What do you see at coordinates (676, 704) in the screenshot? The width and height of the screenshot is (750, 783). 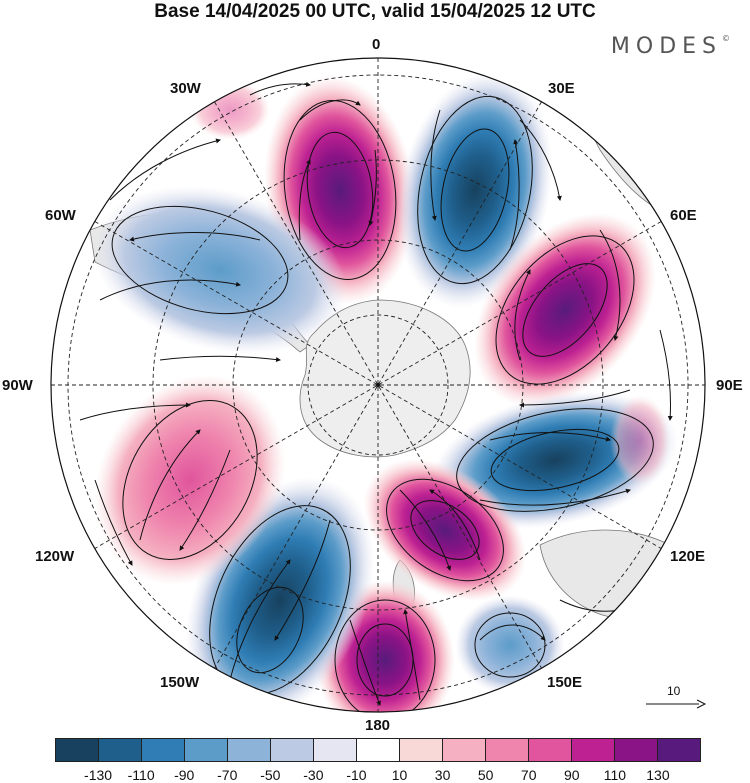 I see `reference-arrow-icon` at bounding box center [676, 704].